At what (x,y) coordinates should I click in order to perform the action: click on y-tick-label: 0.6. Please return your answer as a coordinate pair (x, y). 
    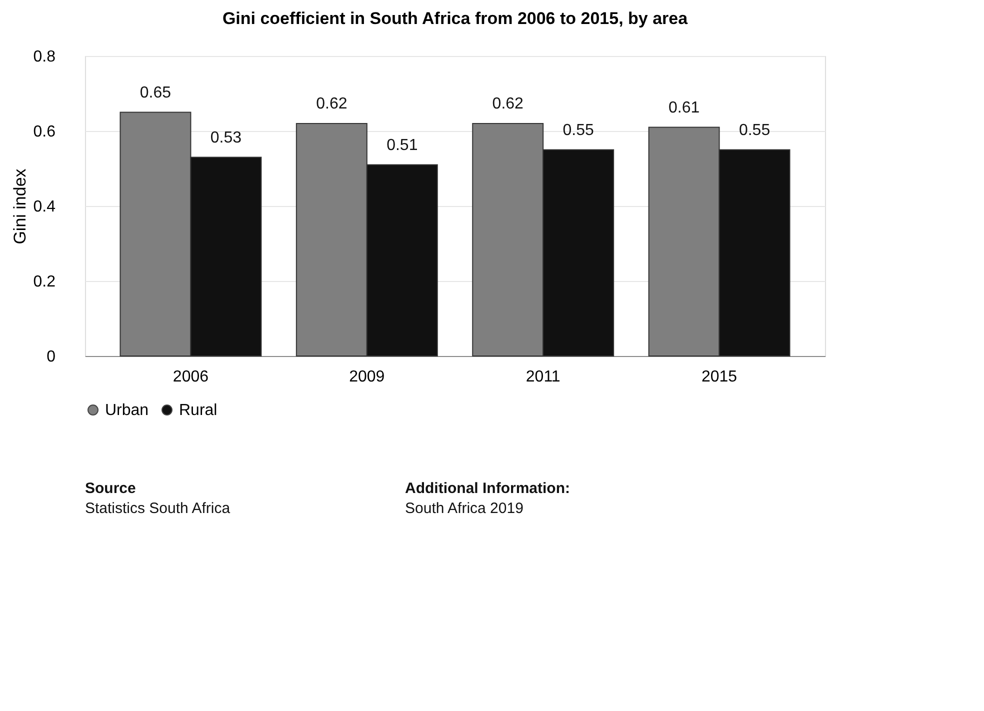
    Looking at the image, I should click on (44, 132).